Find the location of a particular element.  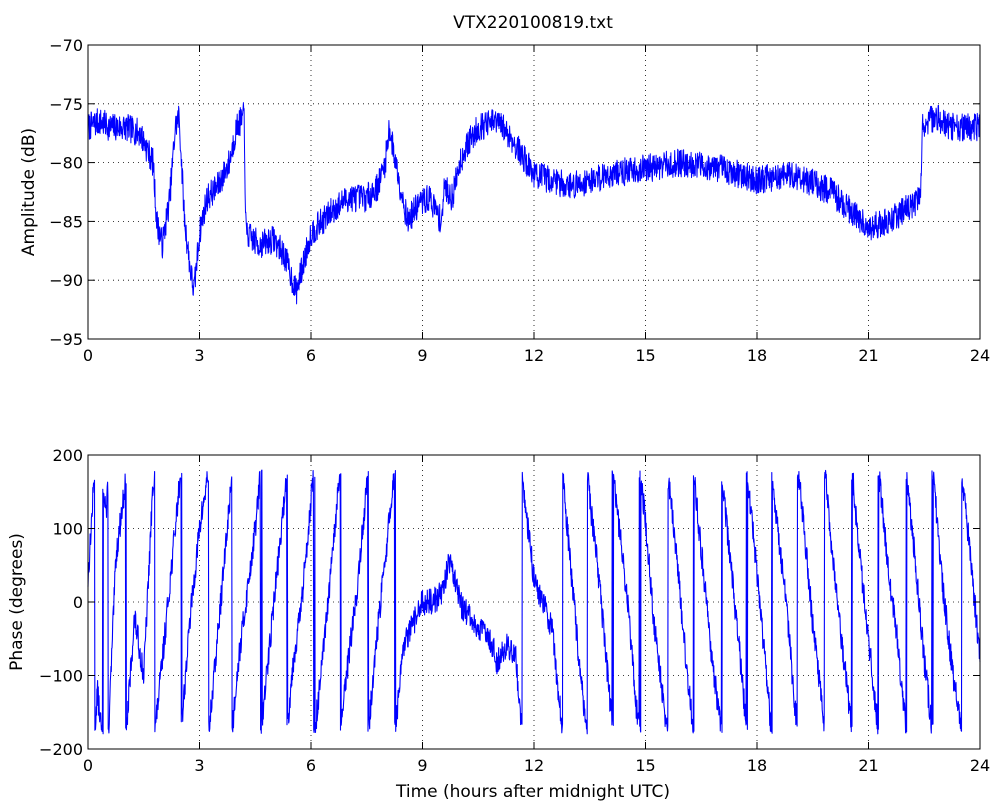

amplitude-x-tick-label: 15 is located at coordinates (645, 355).